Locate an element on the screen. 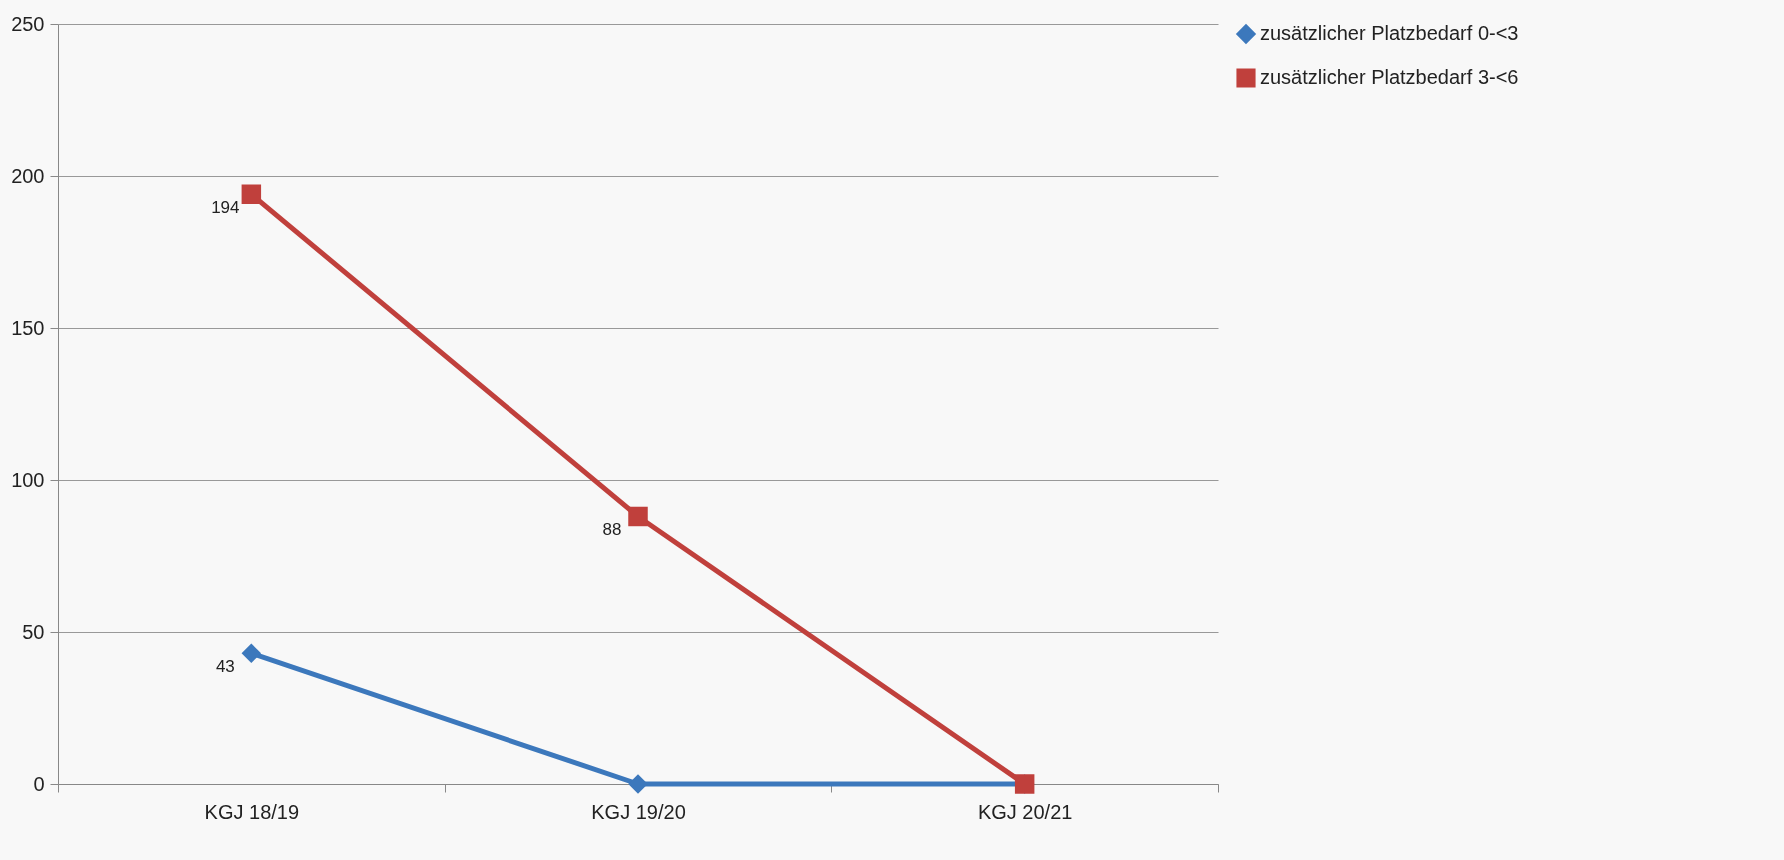 The width and height of the screenshot is (1784, 860). x-tick-label: KGJ 19/20 is located at coordinates (638, 811).